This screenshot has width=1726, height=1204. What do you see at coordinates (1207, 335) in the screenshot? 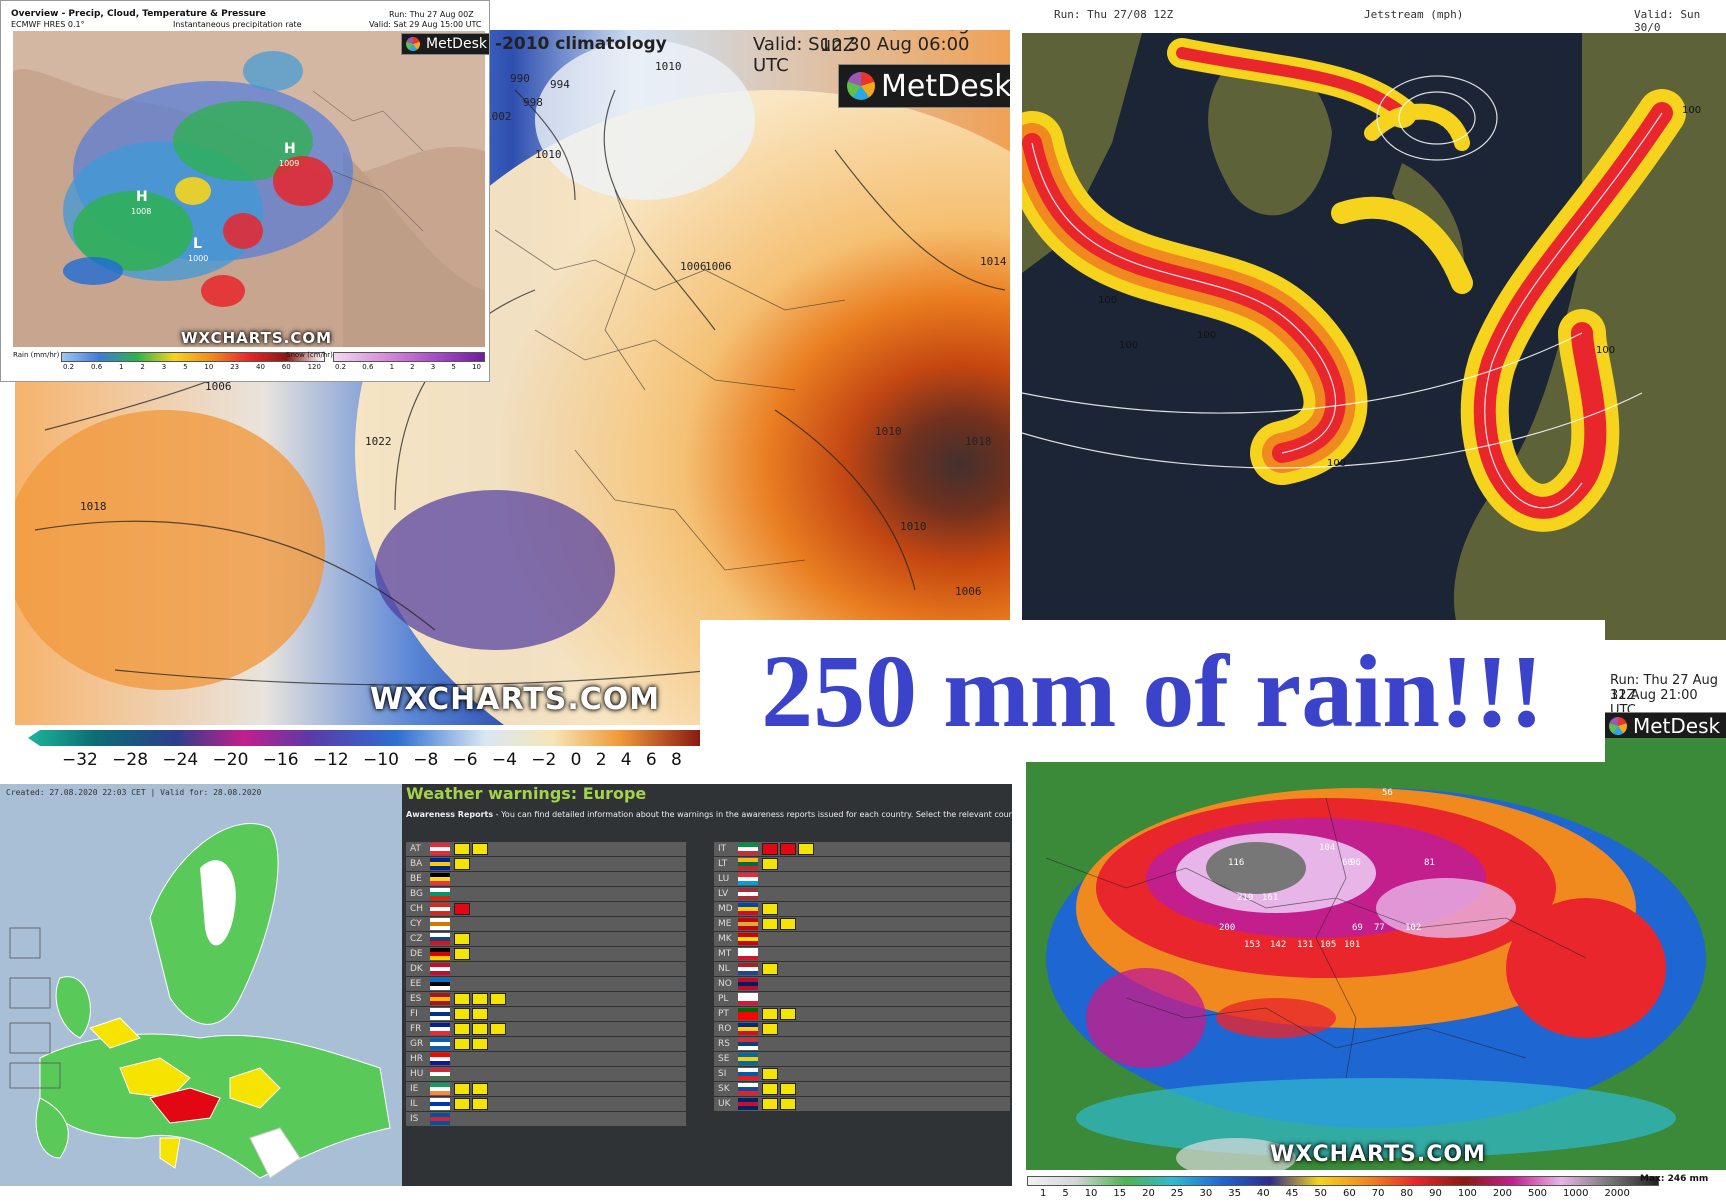
I see `jet-speed-label-2: 100` at bounding box center [1207, 335].